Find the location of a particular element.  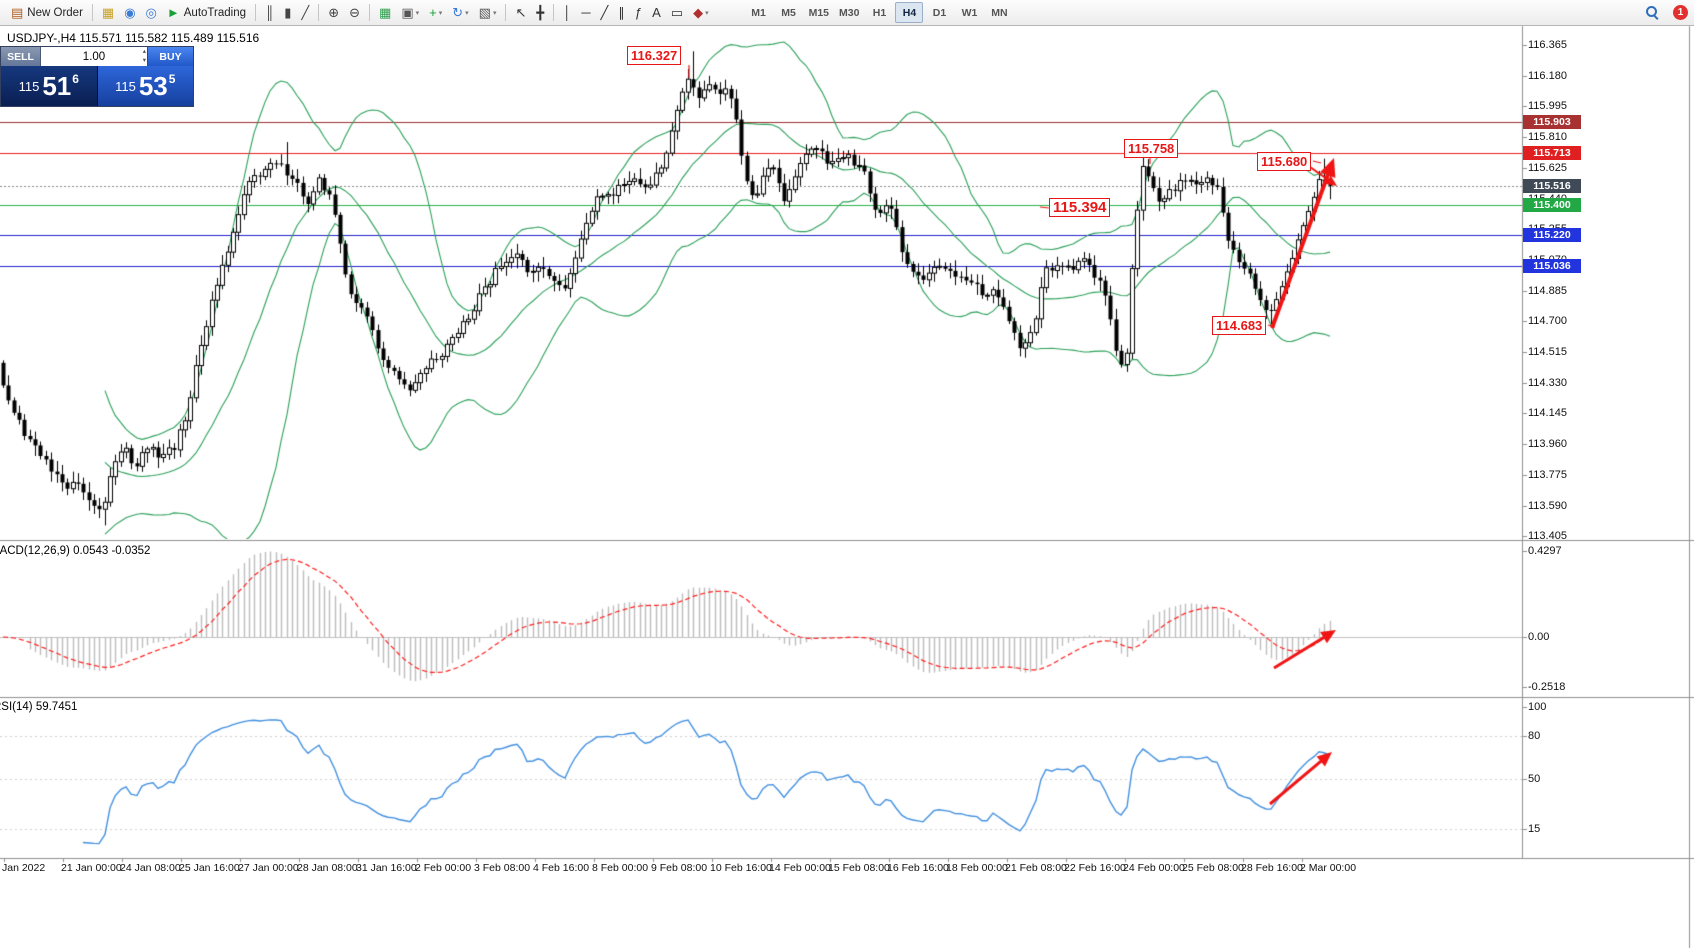

buy-button: BUY is located at coordinates (170, 56).